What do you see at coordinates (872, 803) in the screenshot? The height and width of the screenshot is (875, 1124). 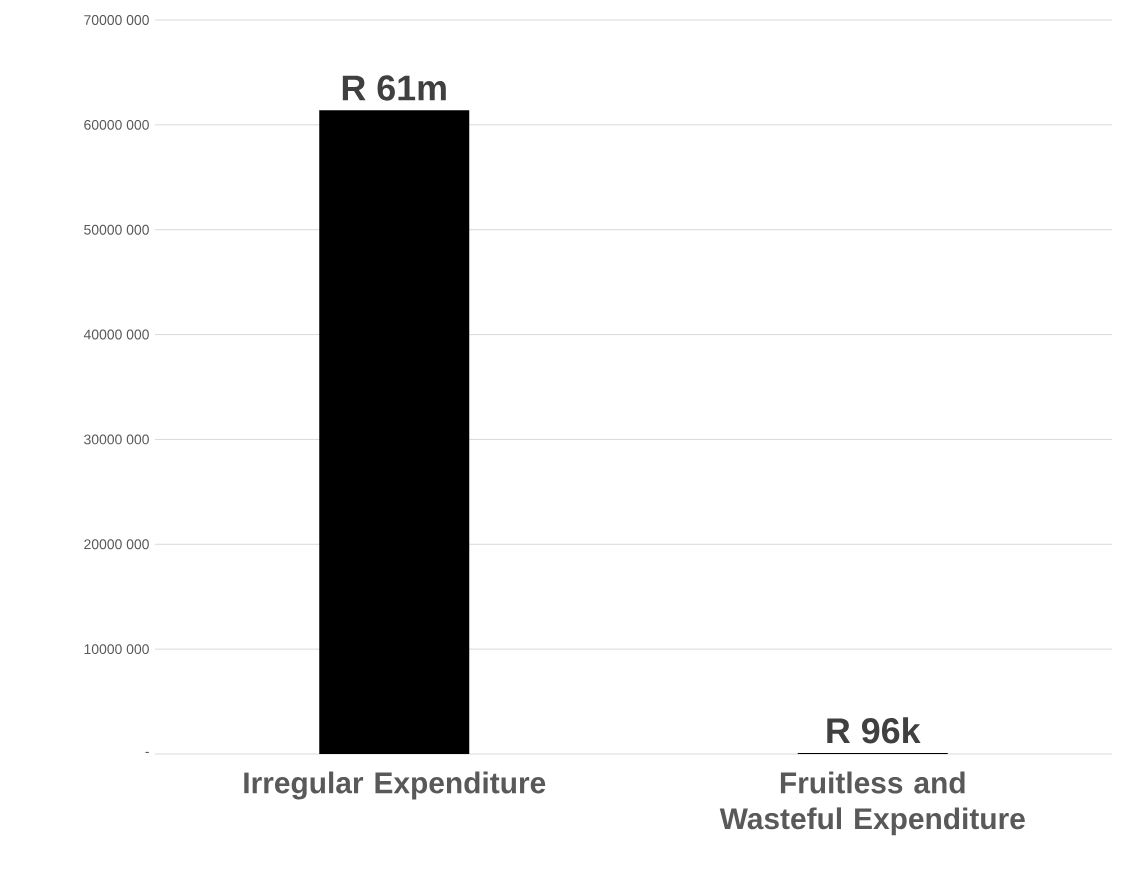 I see `x-tick-label: Fruitless and Wasteful Expenditure` at bounding box center [872, 803].